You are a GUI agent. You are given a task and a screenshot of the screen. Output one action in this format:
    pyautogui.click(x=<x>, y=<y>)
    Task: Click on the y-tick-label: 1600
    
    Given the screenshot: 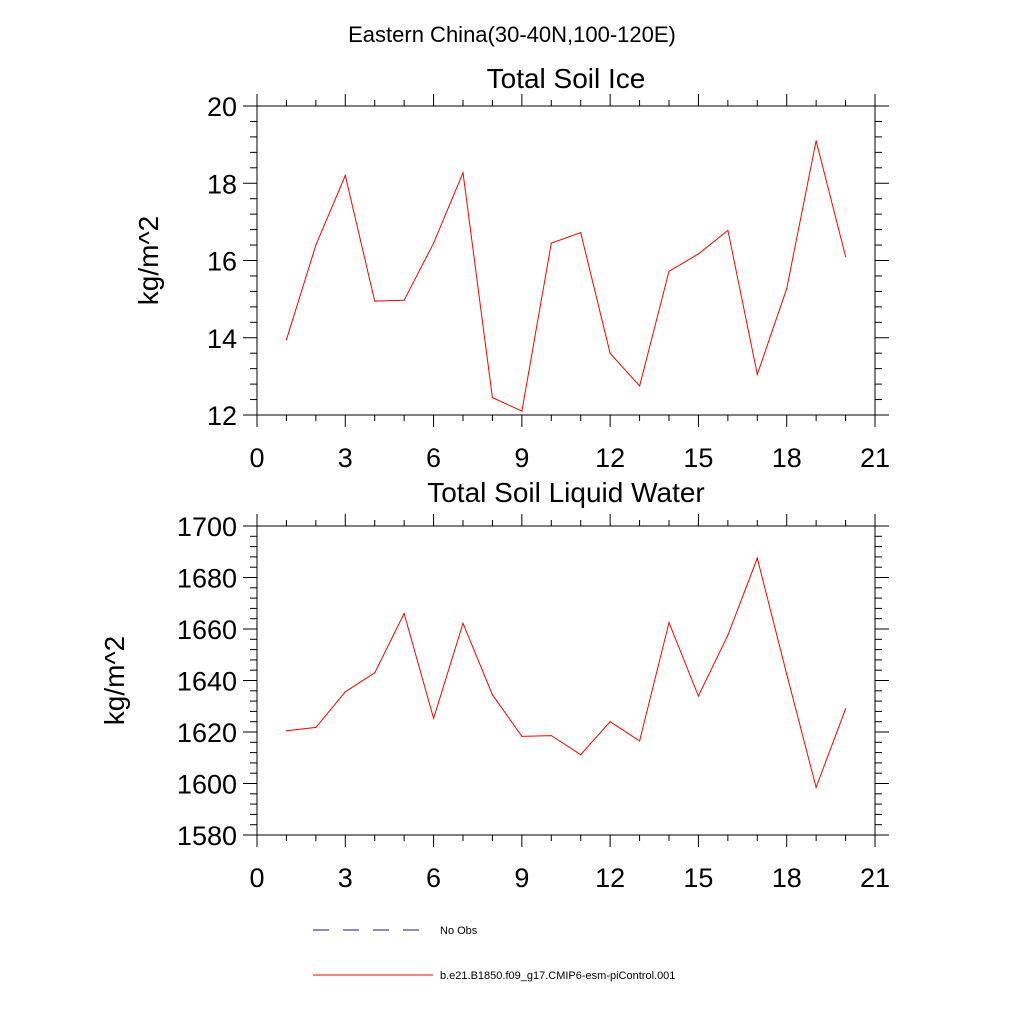 What is the action you would take?
    pyautogui.click(x=207, y=785)
    